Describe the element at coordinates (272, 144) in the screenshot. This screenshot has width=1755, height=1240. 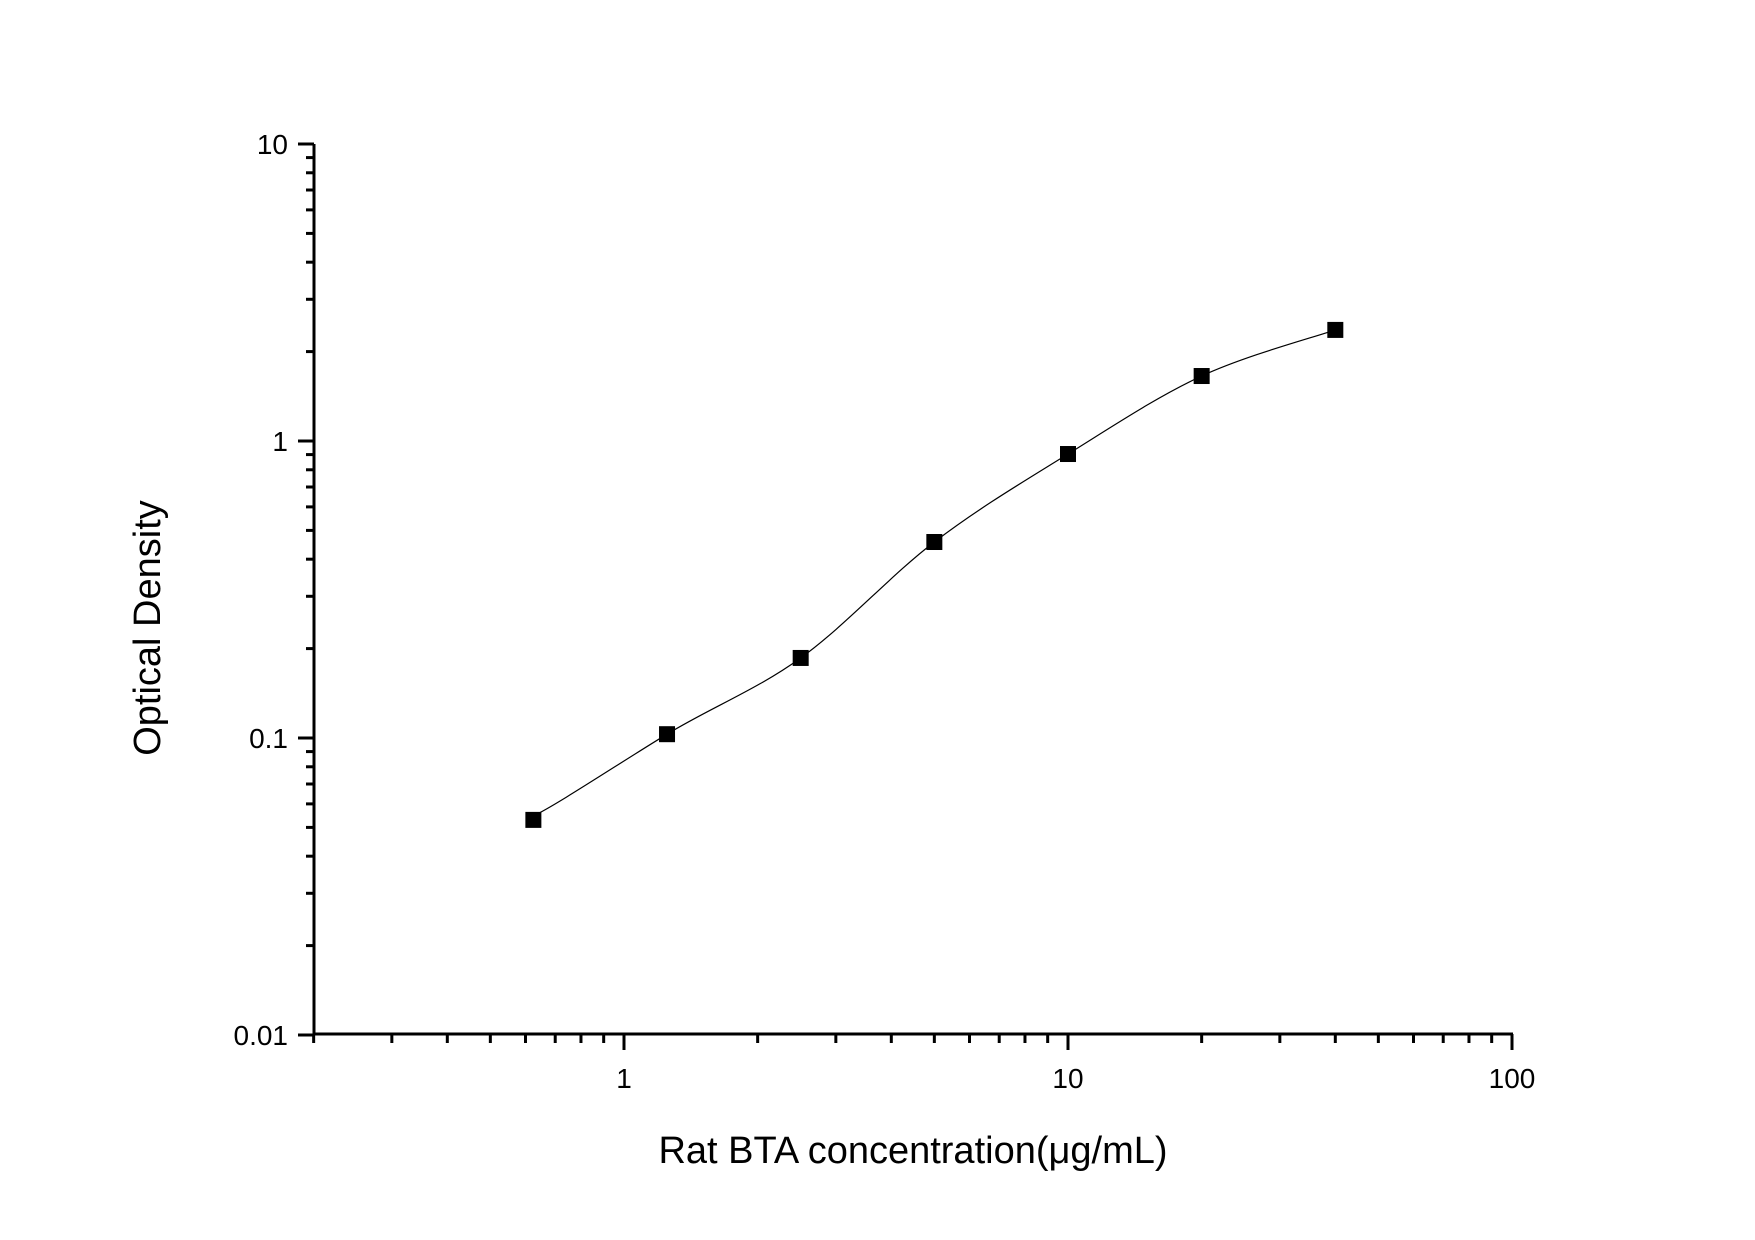
I see `y-tick-label: 10` at that location.